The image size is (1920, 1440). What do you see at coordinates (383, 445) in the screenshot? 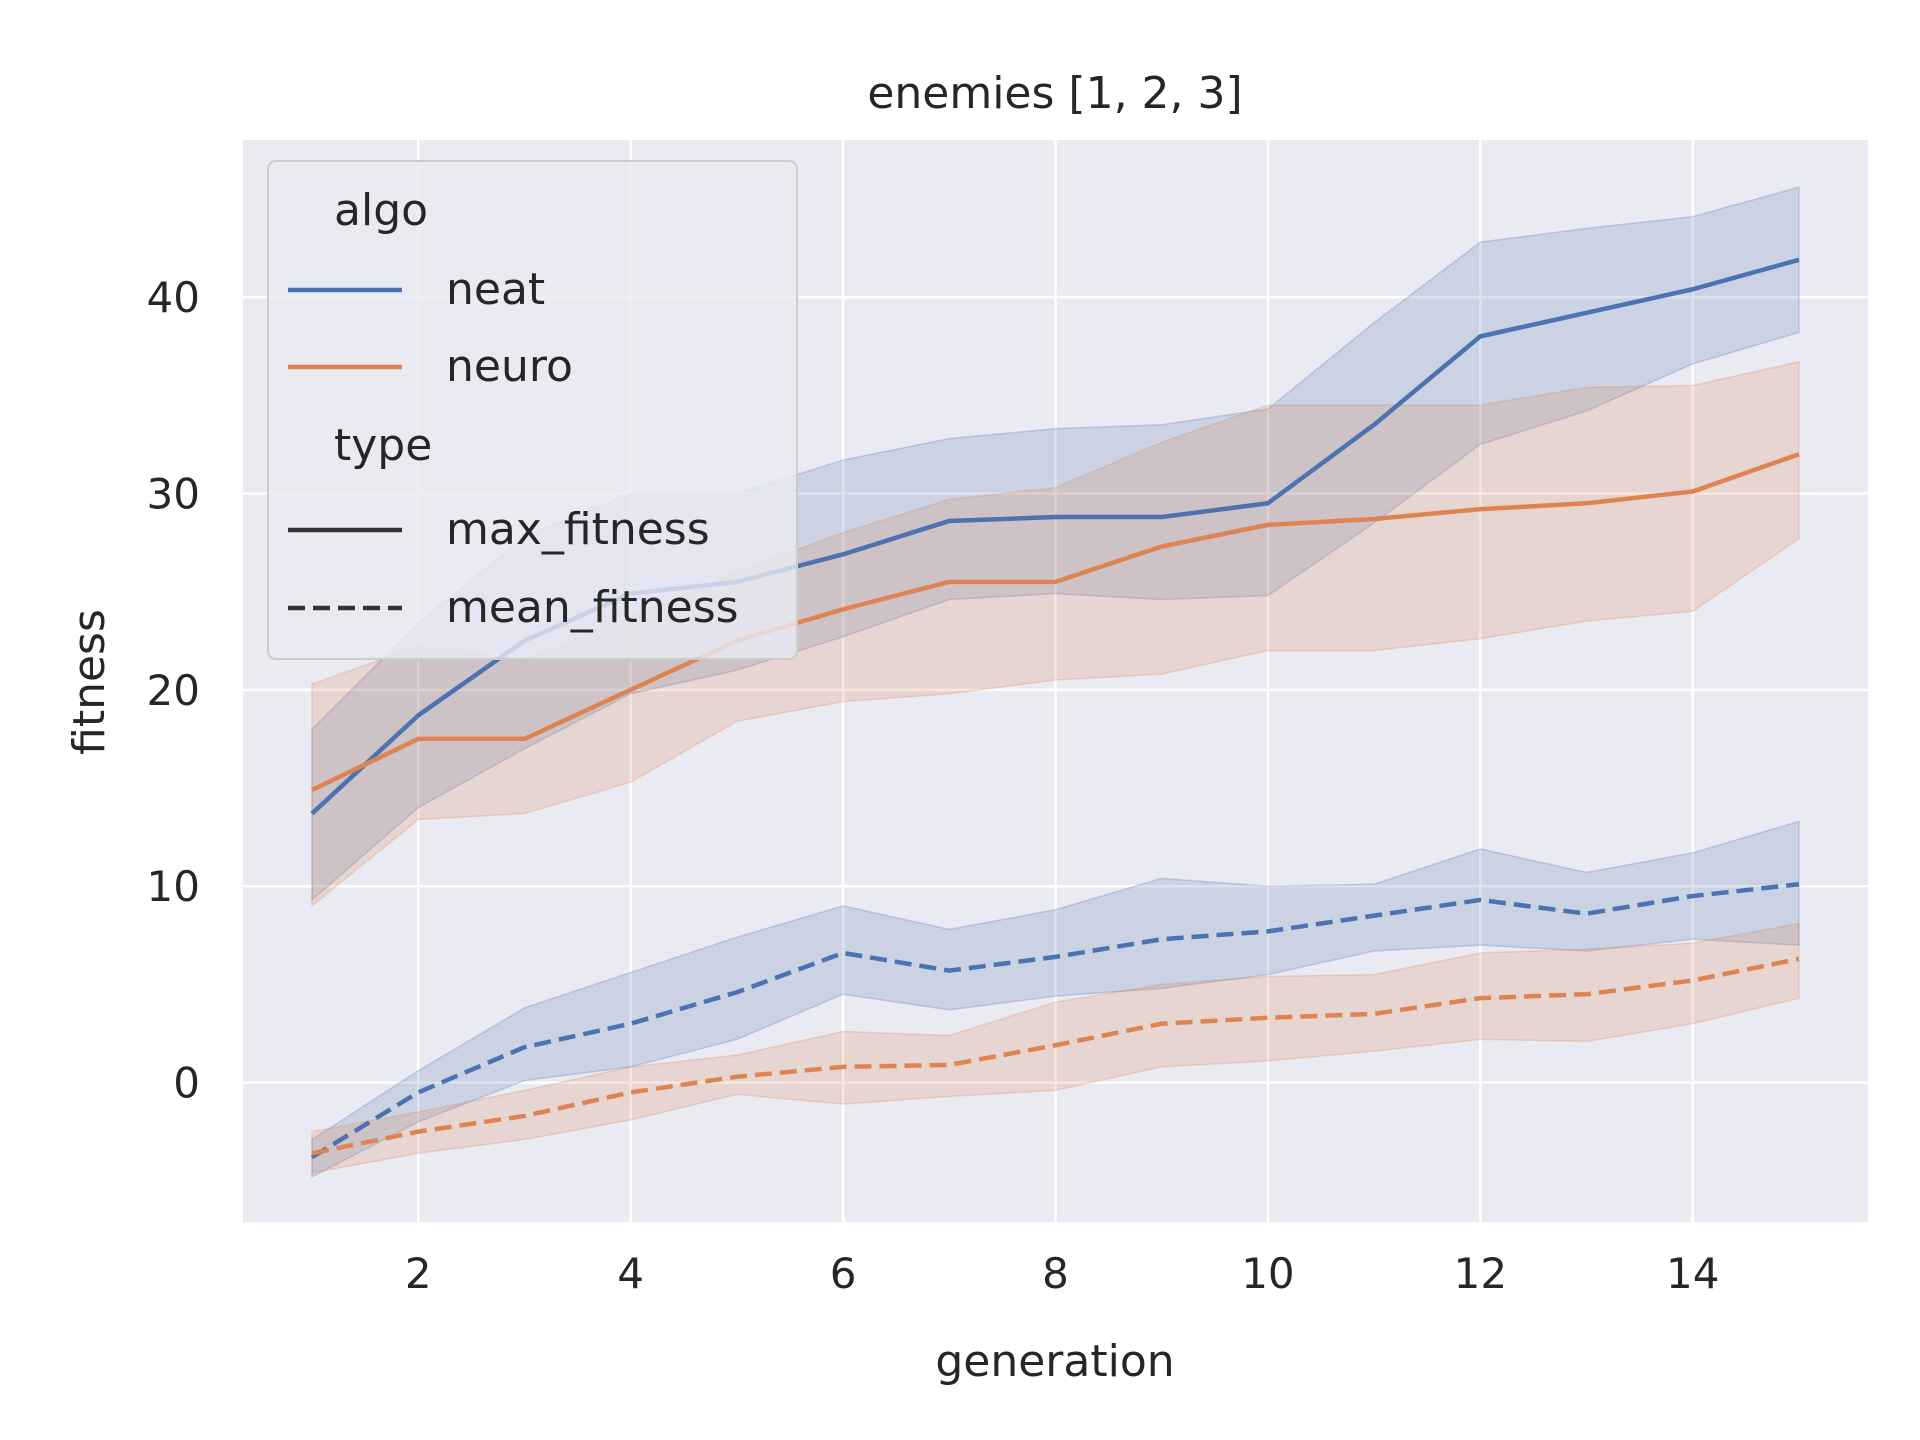
I see `legend-title-type: type` at bounding box center [383, 445].